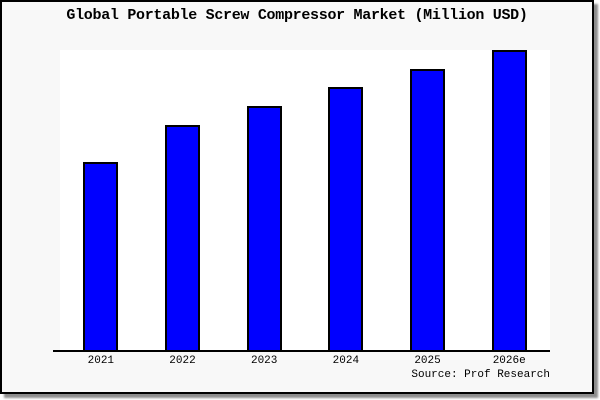 This screenshot has width=600, height=400. What do you see at coordinates (264, 361) in the screenshot?
I see `x-tick-label-2023: 2023` at bounding box center [264, 361].